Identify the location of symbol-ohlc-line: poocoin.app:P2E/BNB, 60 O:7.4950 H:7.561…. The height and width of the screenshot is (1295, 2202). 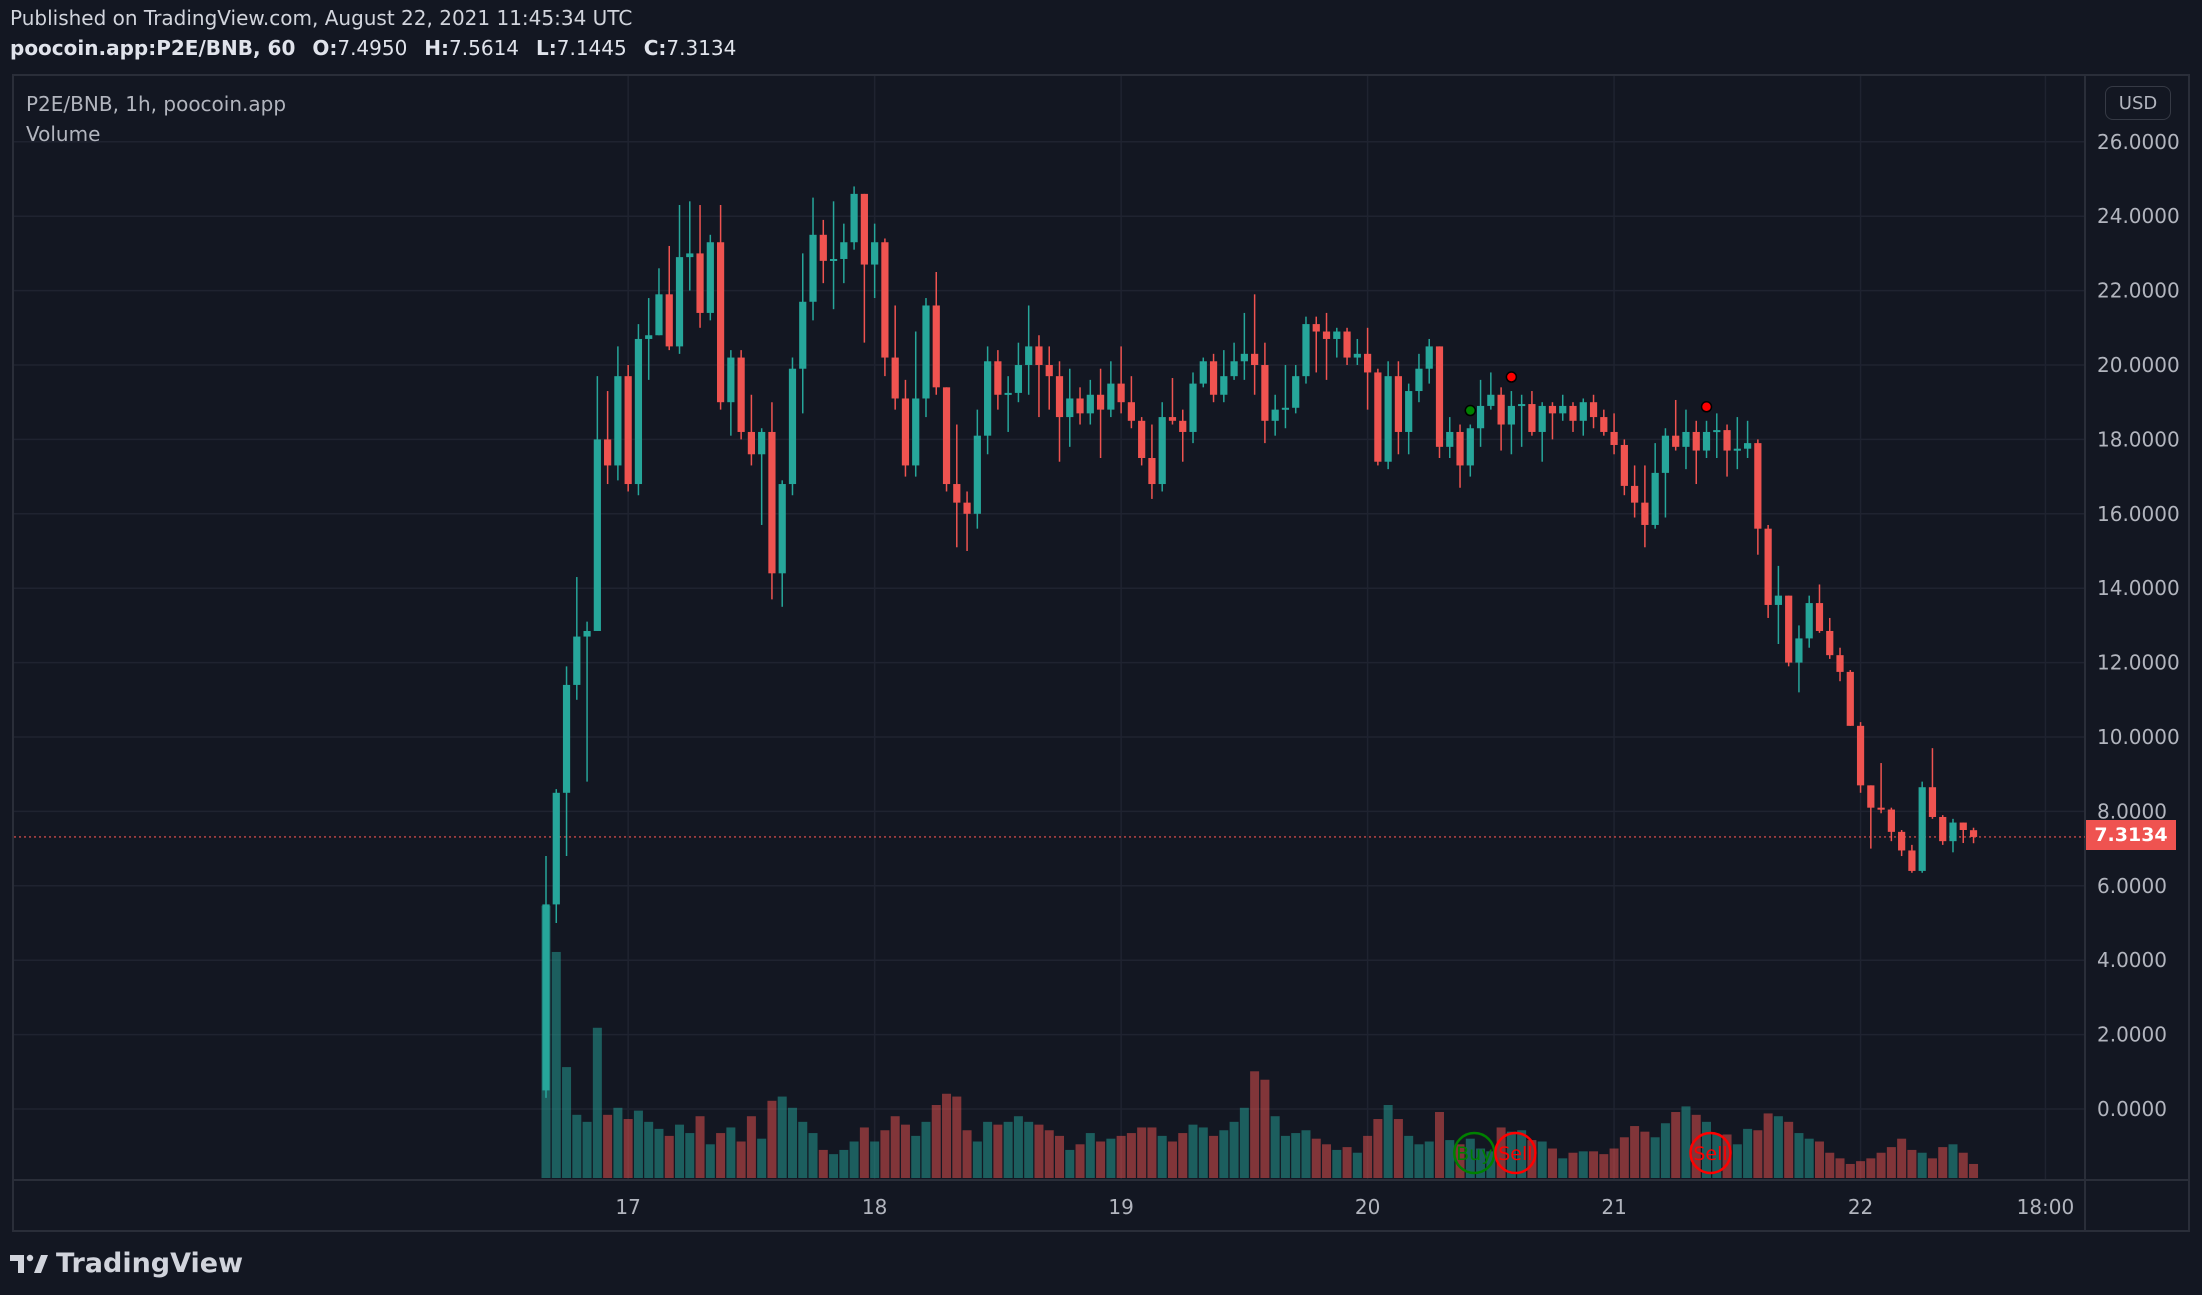
(373, 48).